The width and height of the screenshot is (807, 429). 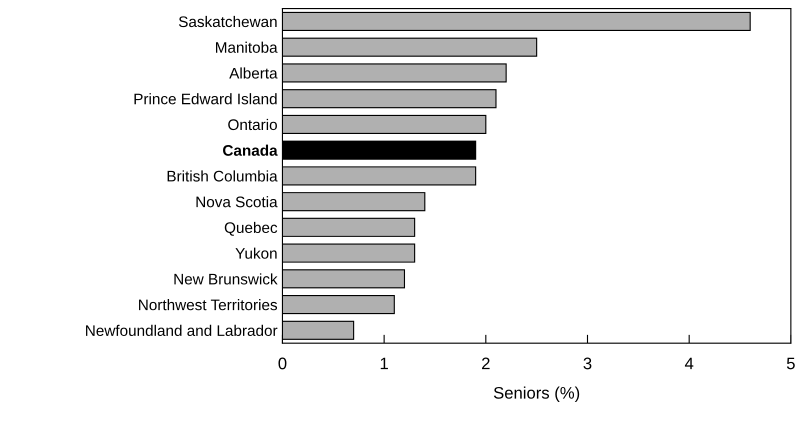 What do you see at coordinates (237, 202) in the screenshot?
I see `y-tick-label: Nova Scotia` at bounding box center [237, 202].